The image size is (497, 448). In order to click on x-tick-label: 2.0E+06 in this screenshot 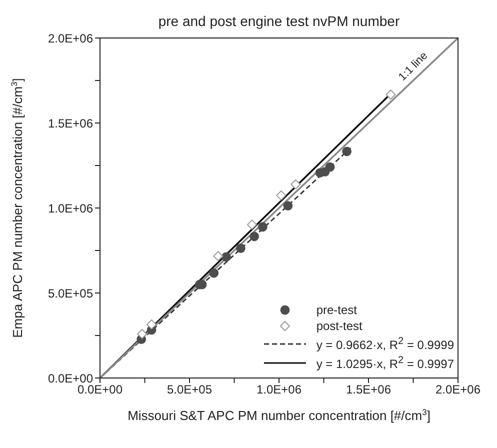, I will do `click(458, 389)`.